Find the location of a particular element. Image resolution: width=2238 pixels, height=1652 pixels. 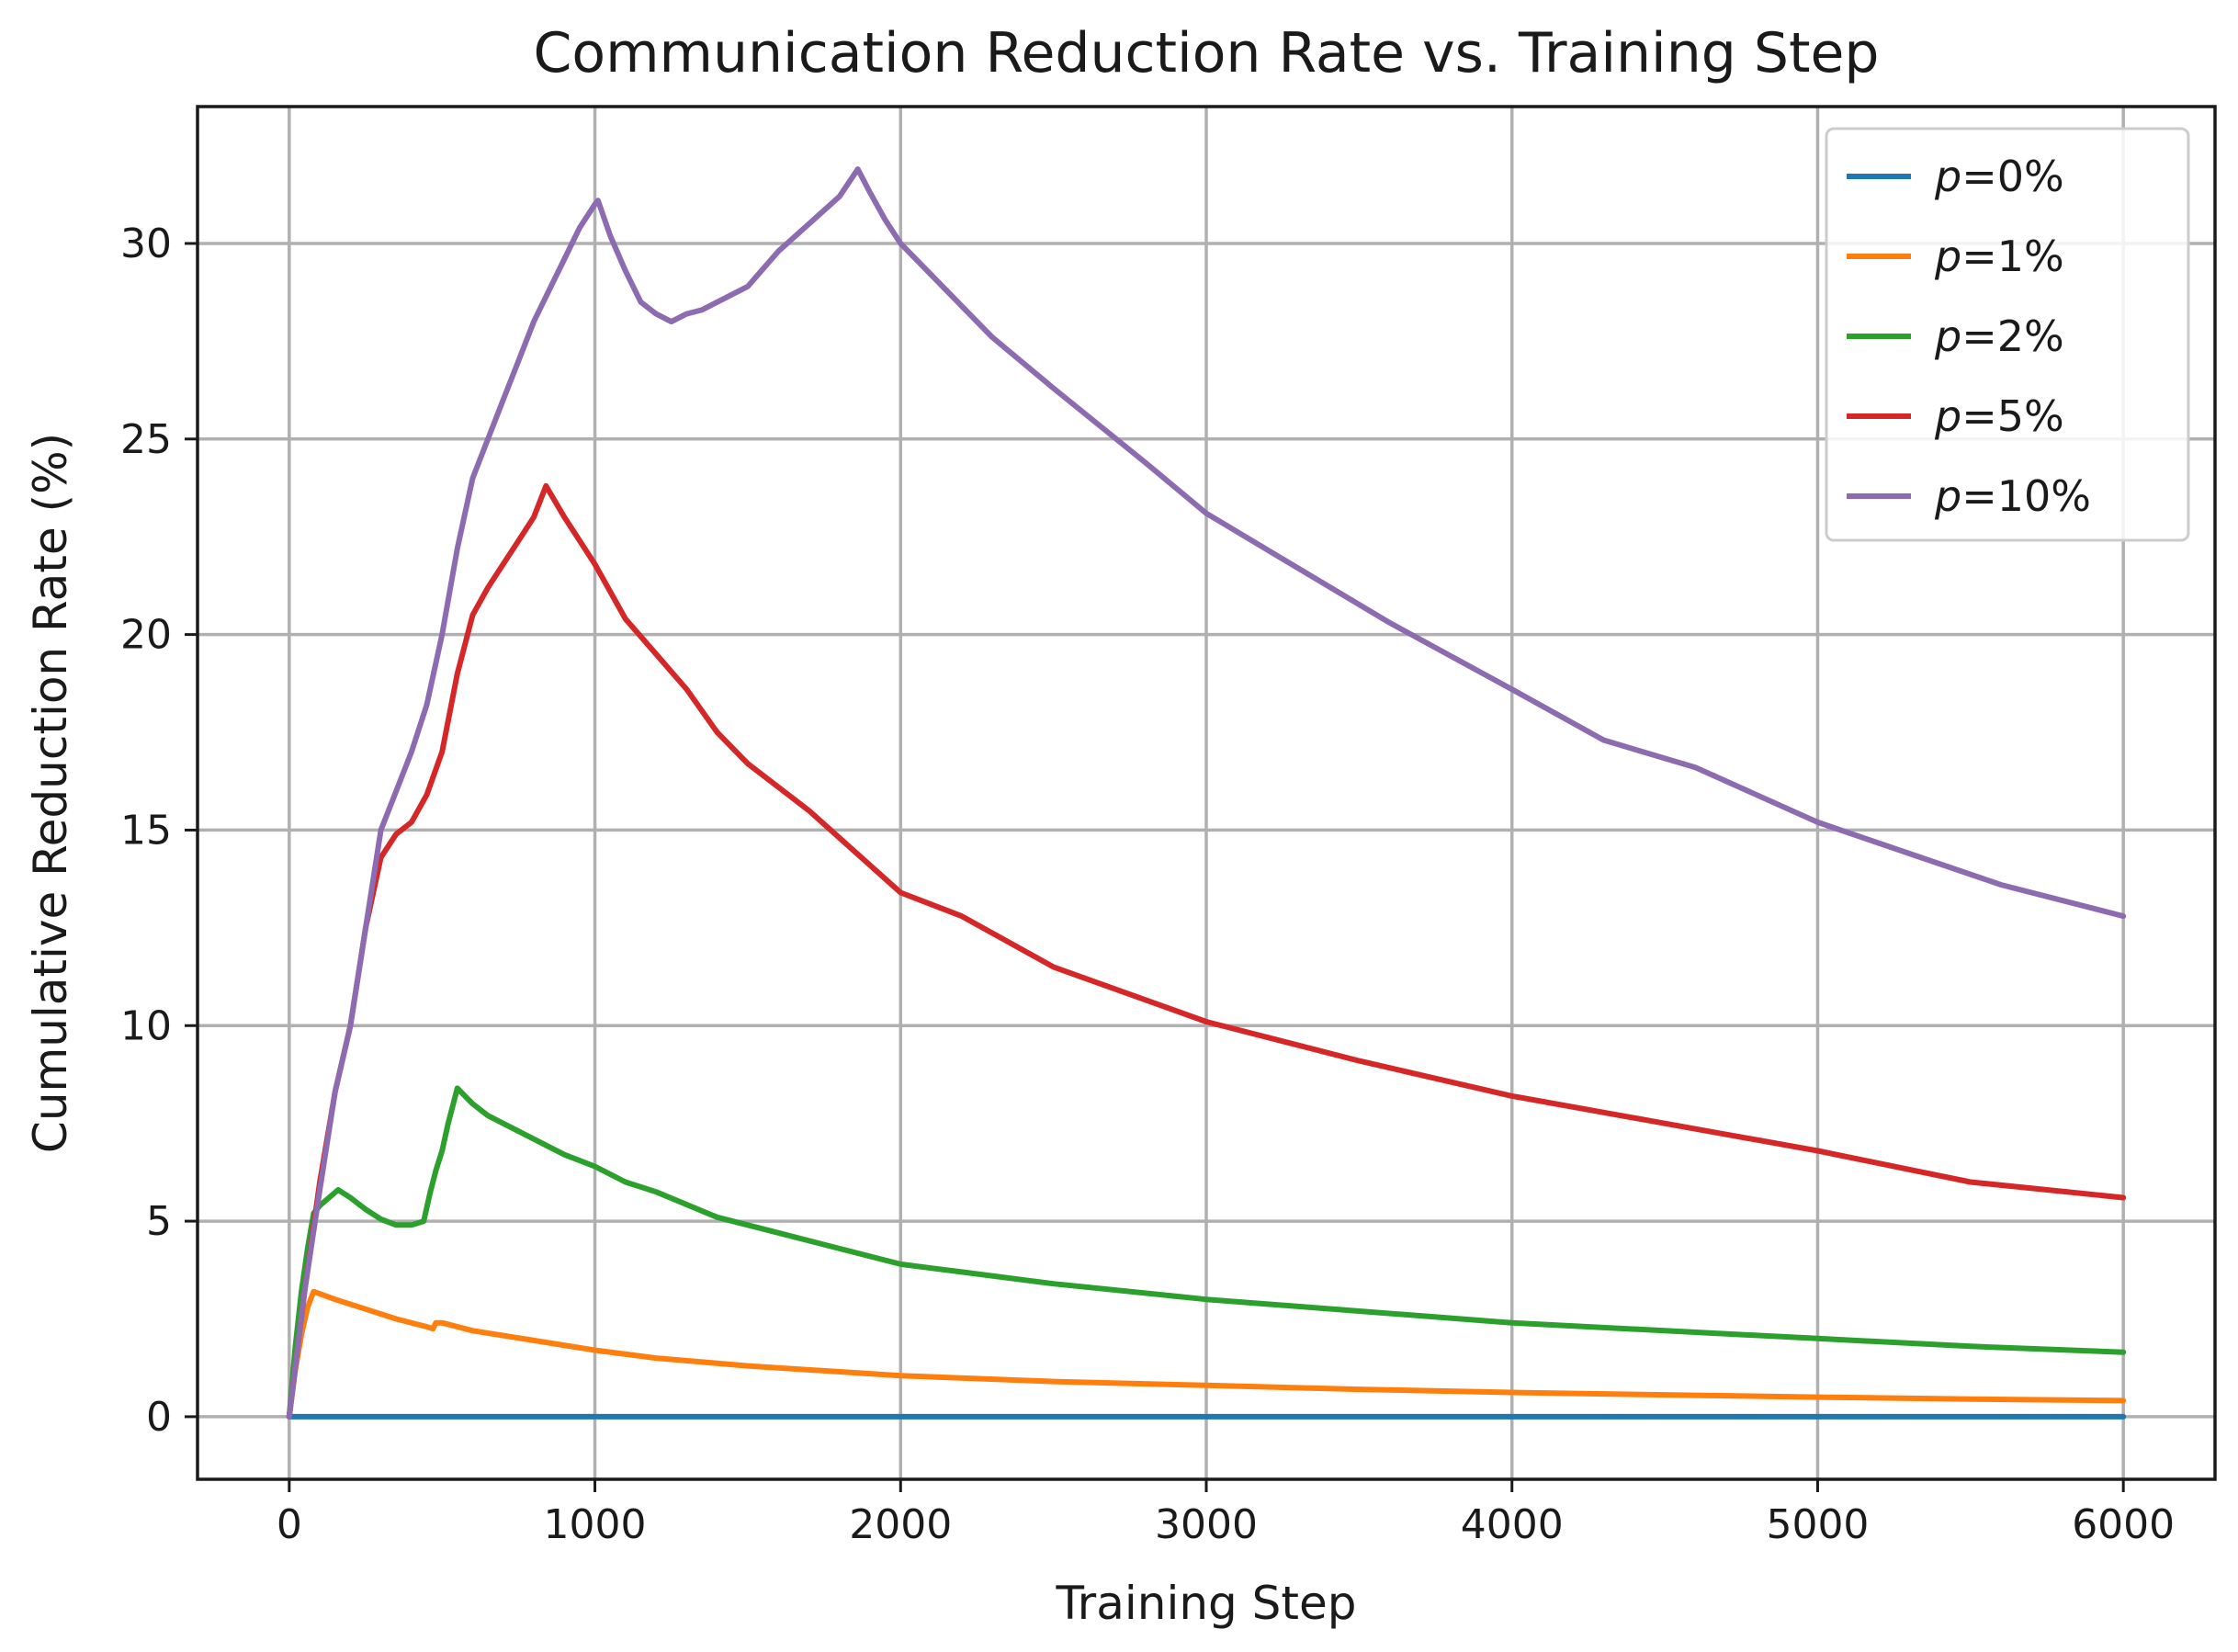

x-tick-label: 3000 is located at coordinates (1207, 1524).